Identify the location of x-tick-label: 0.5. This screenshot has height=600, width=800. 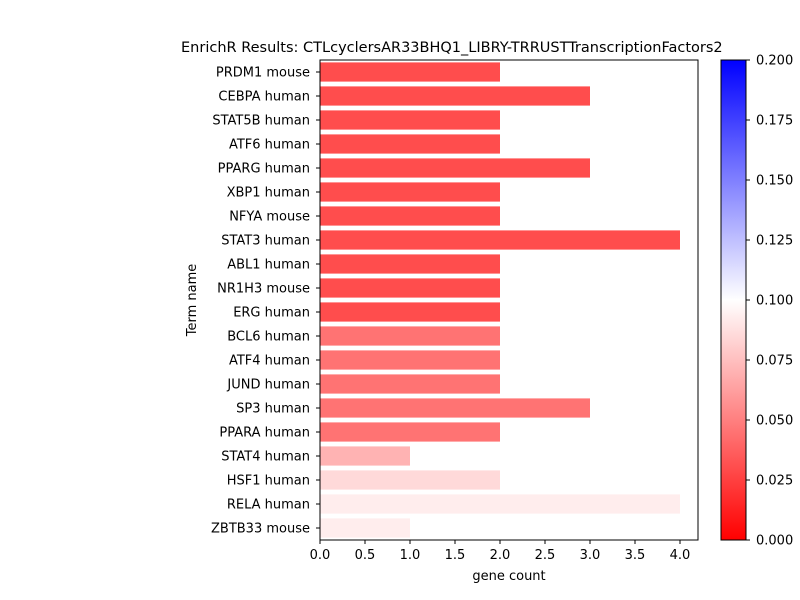
(365, 555).